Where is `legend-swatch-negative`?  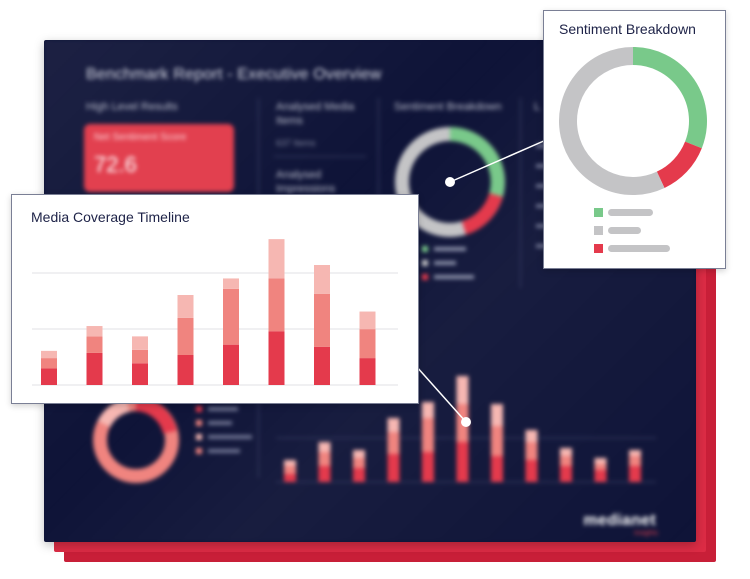 legend-swatch-negative is located at coordinates (598, 248).